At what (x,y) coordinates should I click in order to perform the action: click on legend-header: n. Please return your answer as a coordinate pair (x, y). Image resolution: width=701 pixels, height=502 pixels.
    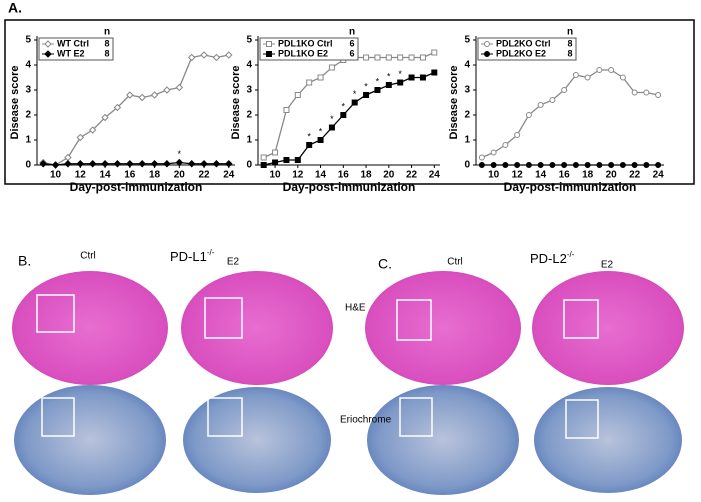
    Looking at the image, I should click on (570, 32).